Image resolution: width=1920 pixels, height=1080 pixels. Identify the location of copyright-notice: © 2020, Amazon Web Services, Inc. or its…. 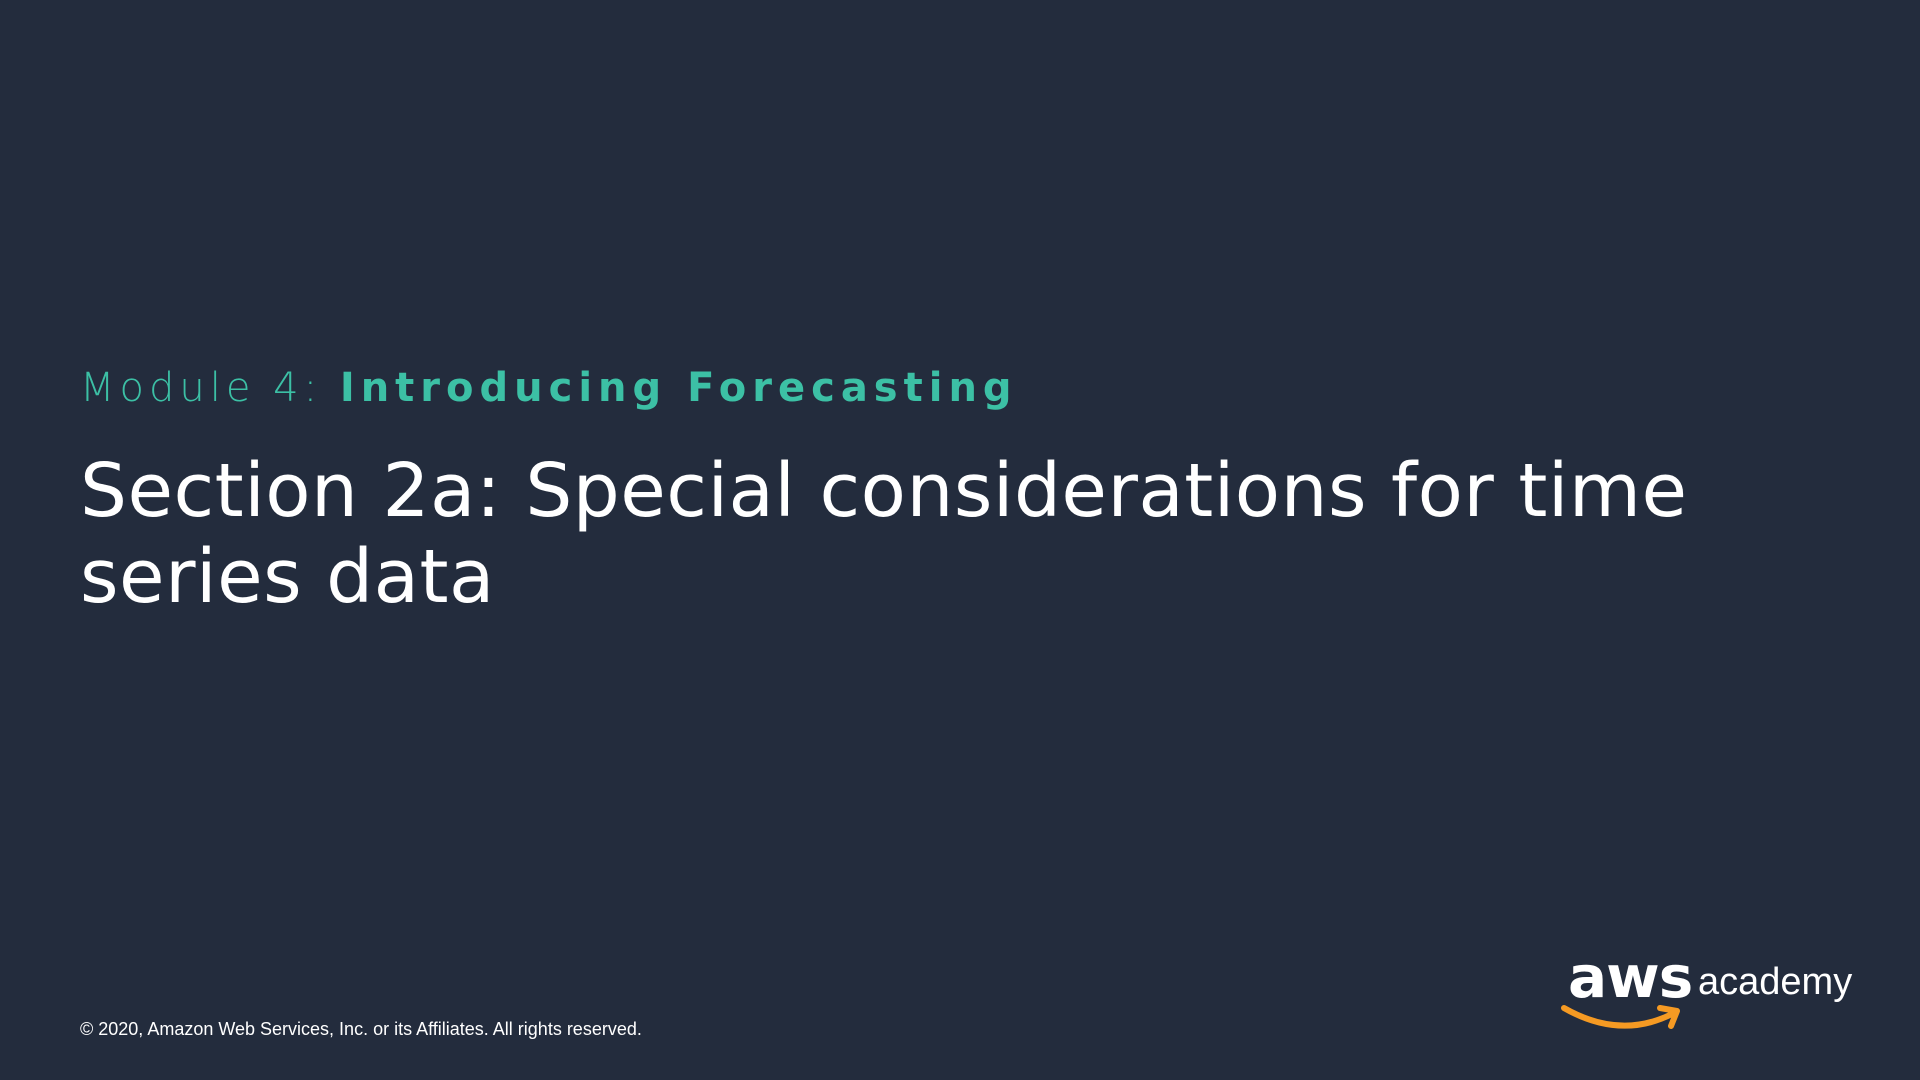
(361, 1029).